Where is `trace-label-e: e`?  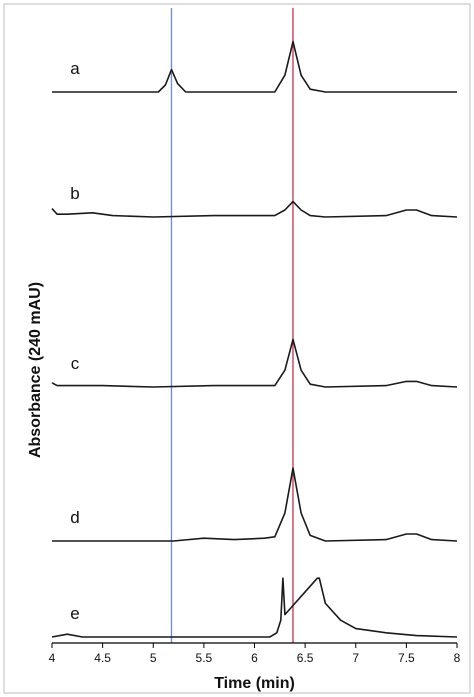
trace-label-e: e is located at coordinates (74, 613).